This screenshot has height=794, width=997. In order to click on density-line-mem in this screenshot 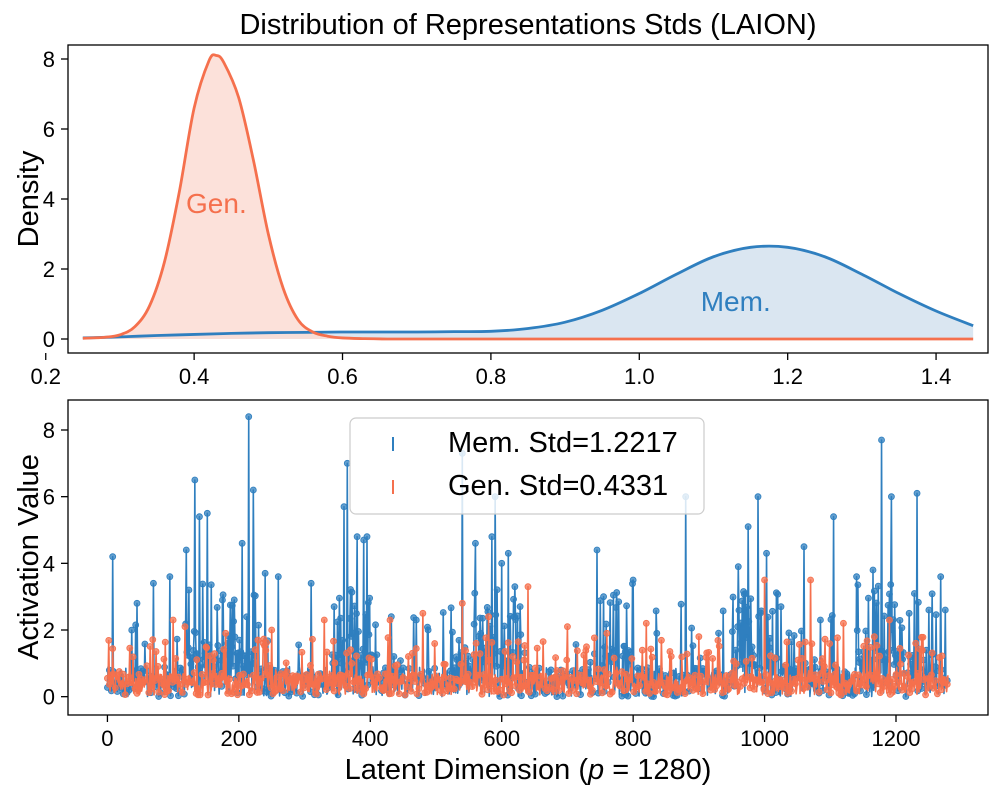, I will do `click(528, 292)`.